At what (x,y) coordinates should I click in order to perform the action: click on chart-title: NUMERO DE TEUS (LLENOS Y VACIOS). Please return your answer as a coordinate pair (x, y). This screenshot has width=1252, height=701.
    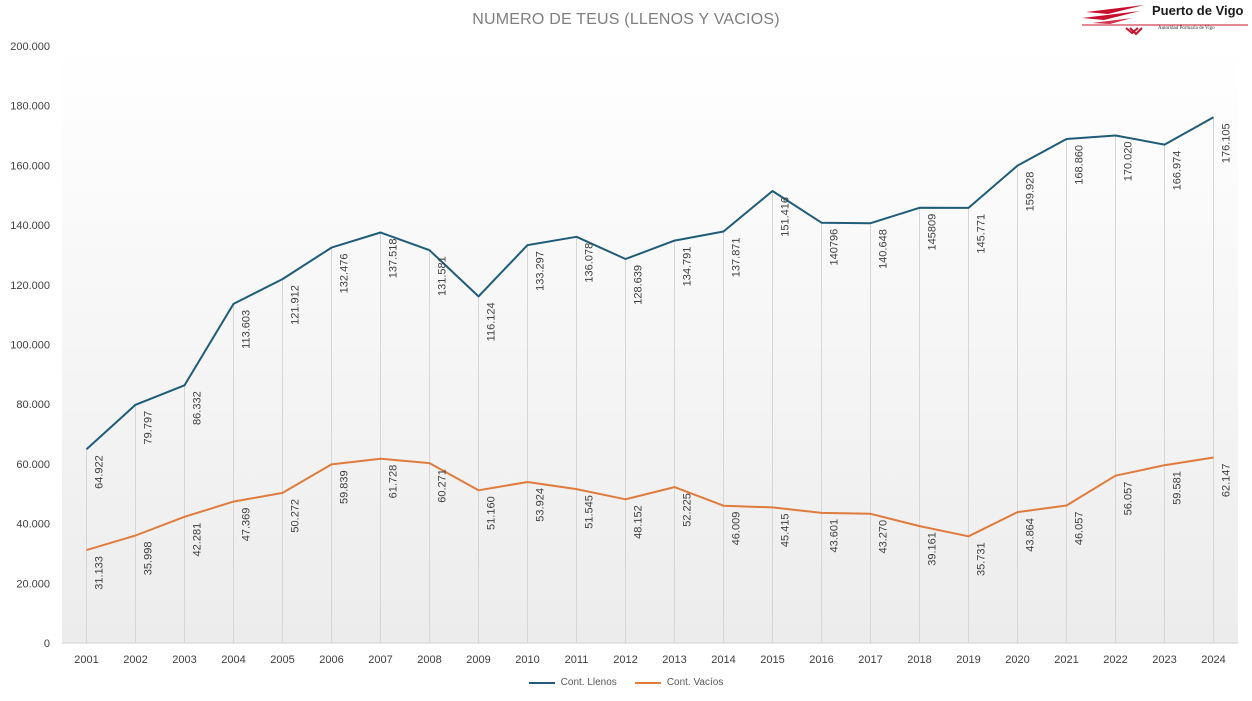
    Looking at the image, I should click on (626, 19).